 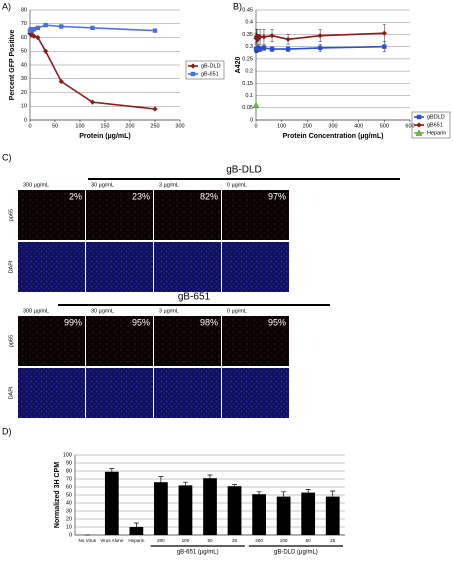 I want to click on x-tick-label: No Virus, so click(x=87, y=540).